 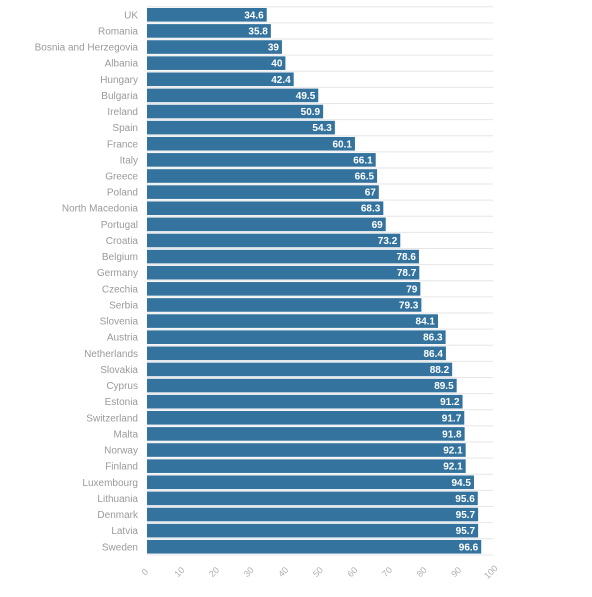 I want to click on value-label: 50.9, so click(x=311, y=112).